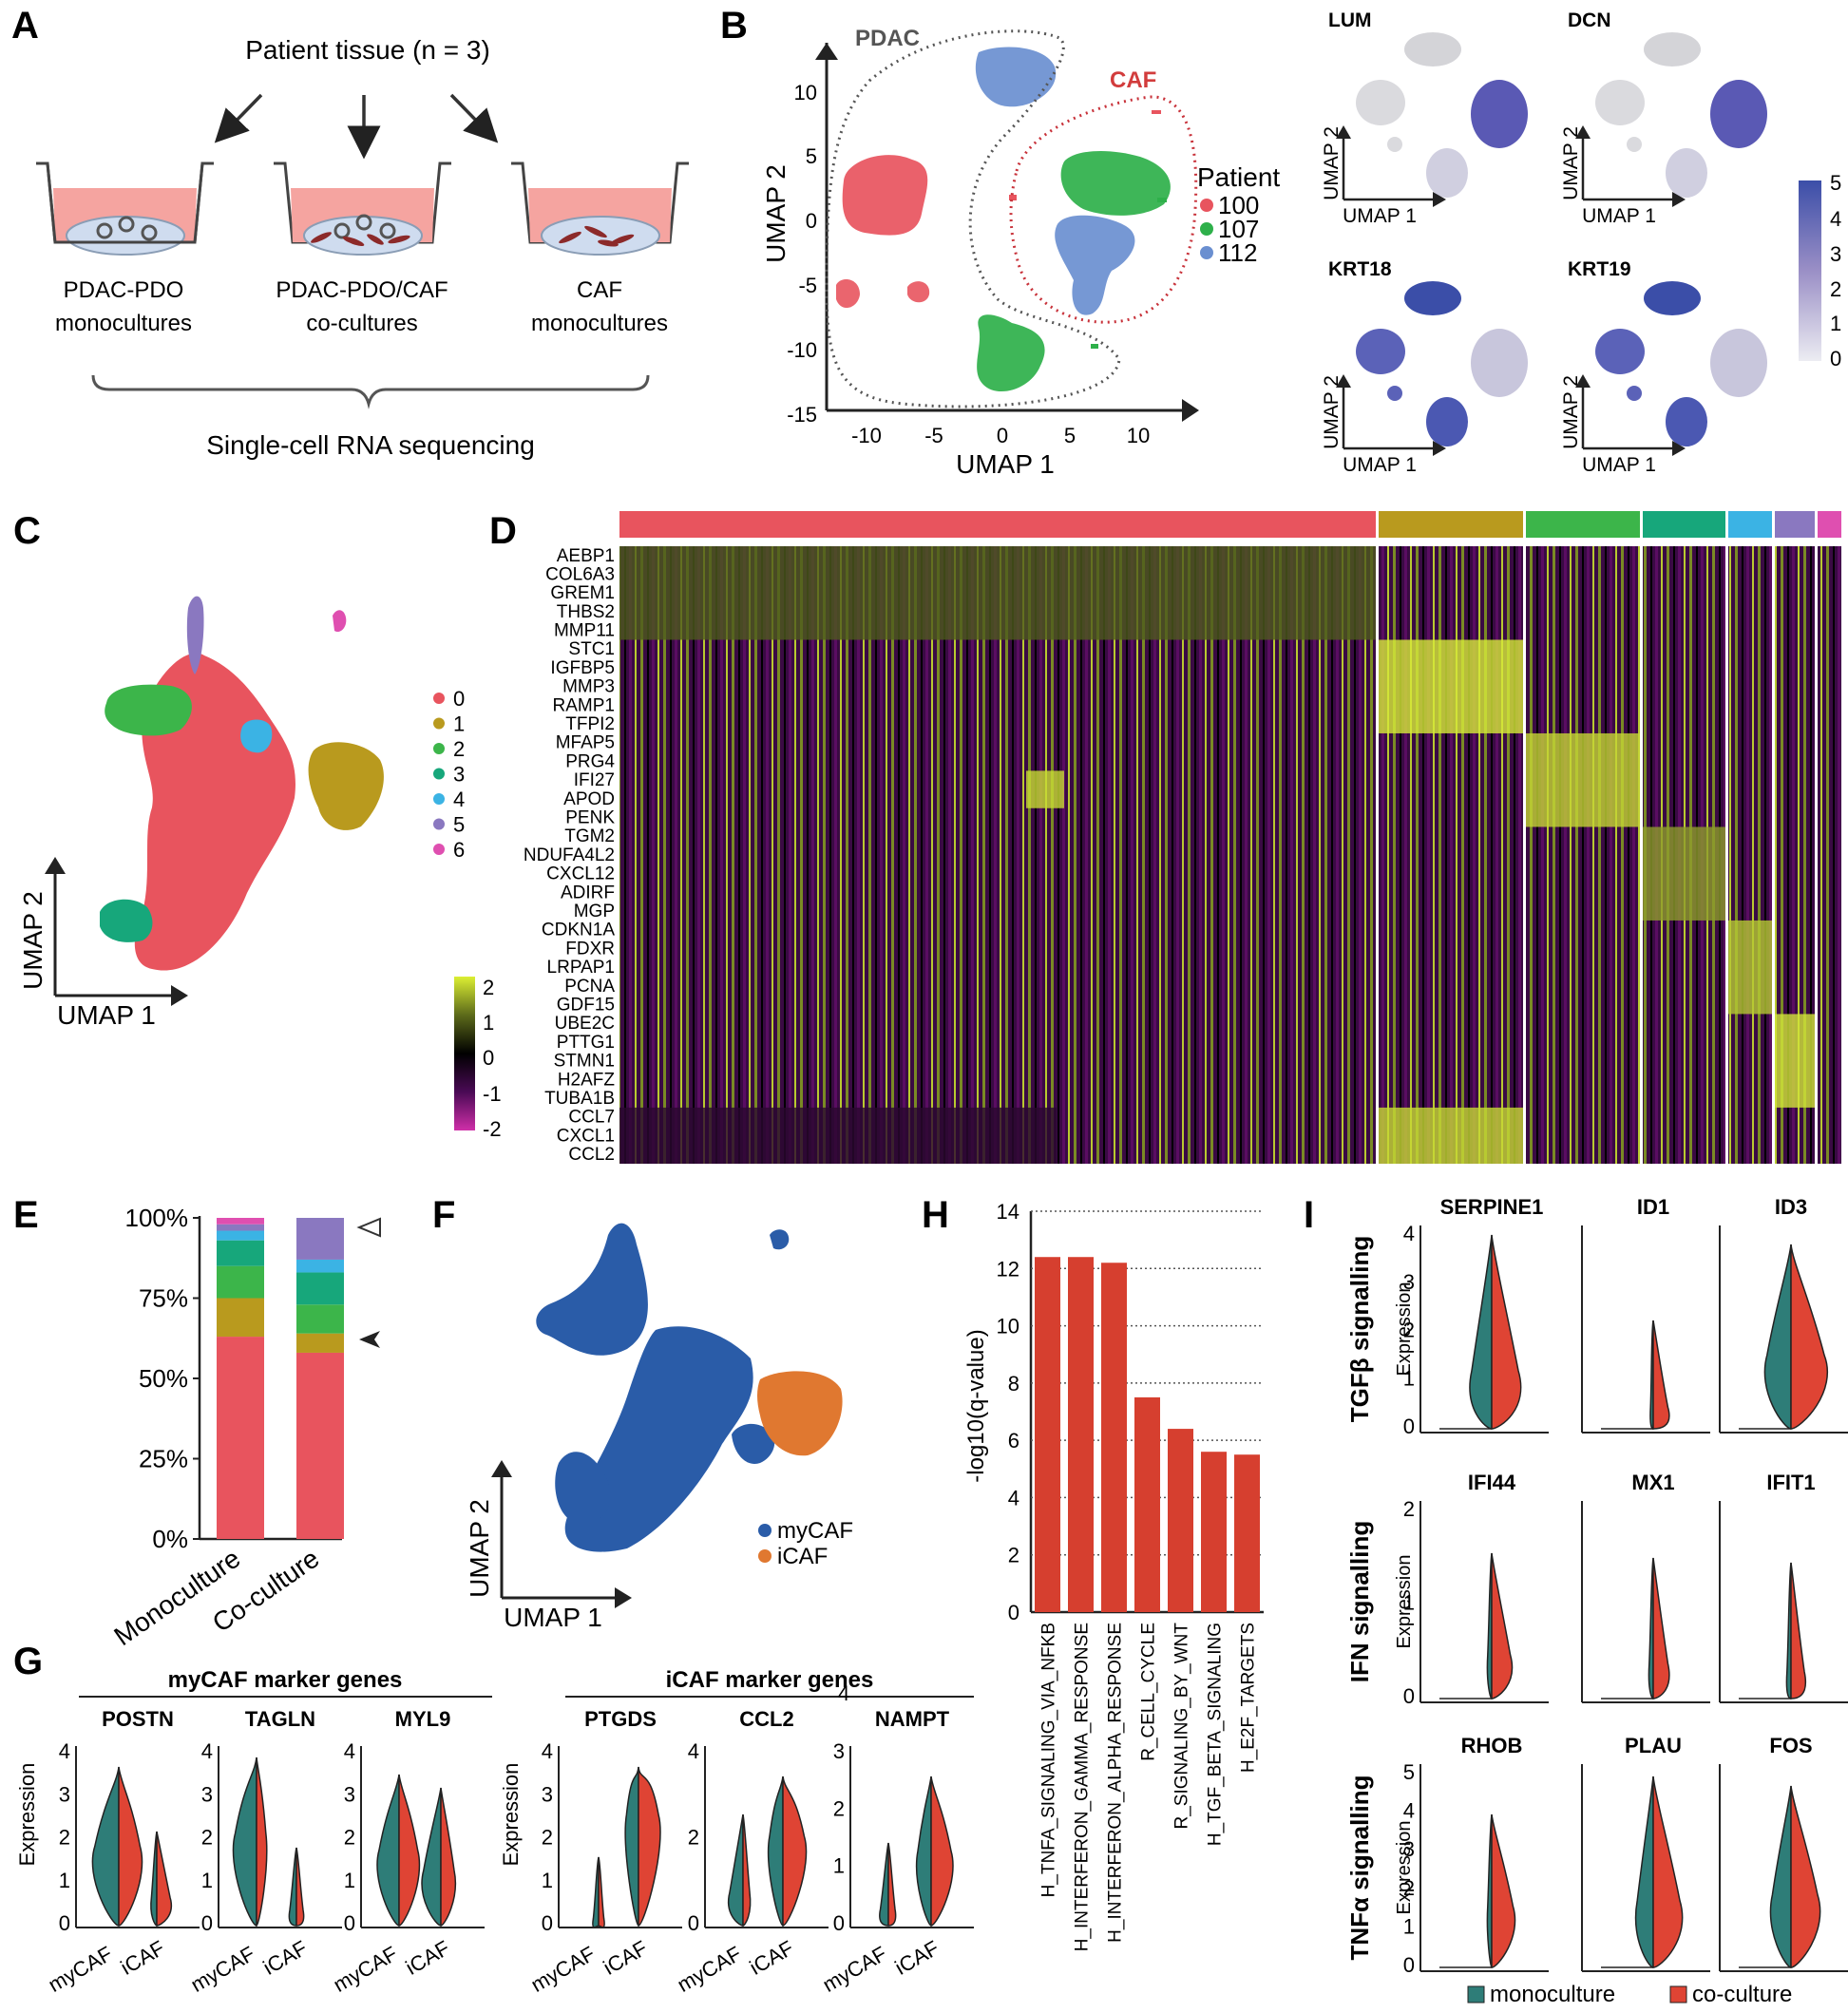 This screenshot has width=1848, height=2013. What do you see at coordinates (1003, 436) in the screenshot?
I see `b-xtick: 0` at bounding box center [1003, 436].